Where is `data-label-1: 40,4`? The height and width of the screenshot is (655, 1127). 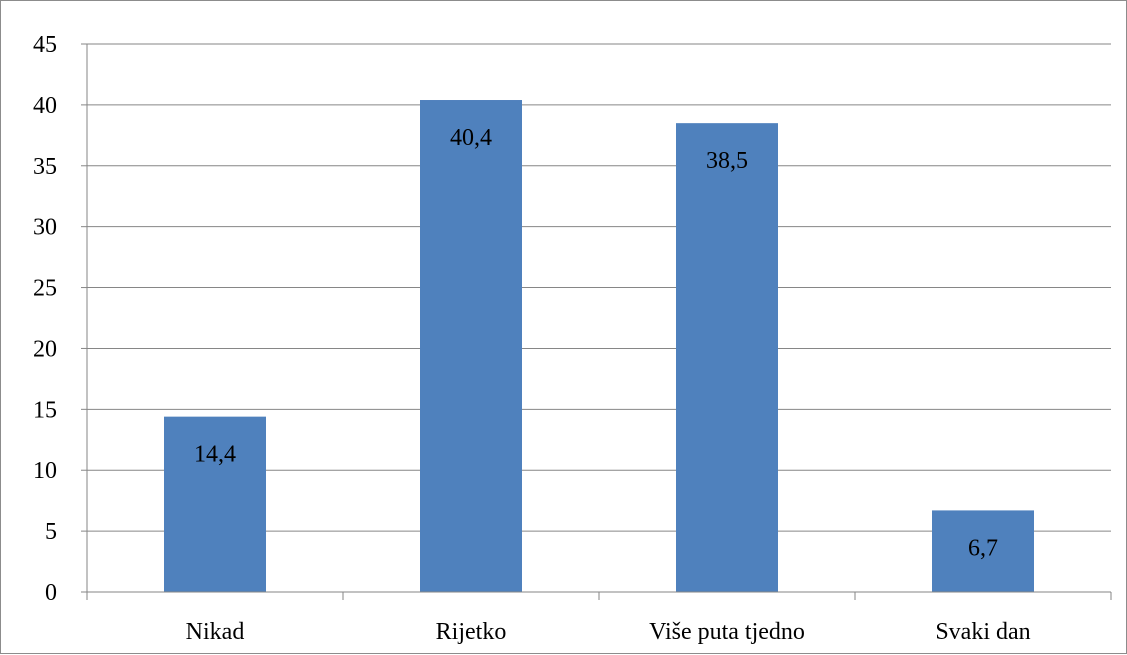 data-label-1: 40,4 is located at coordinates (471, 138).